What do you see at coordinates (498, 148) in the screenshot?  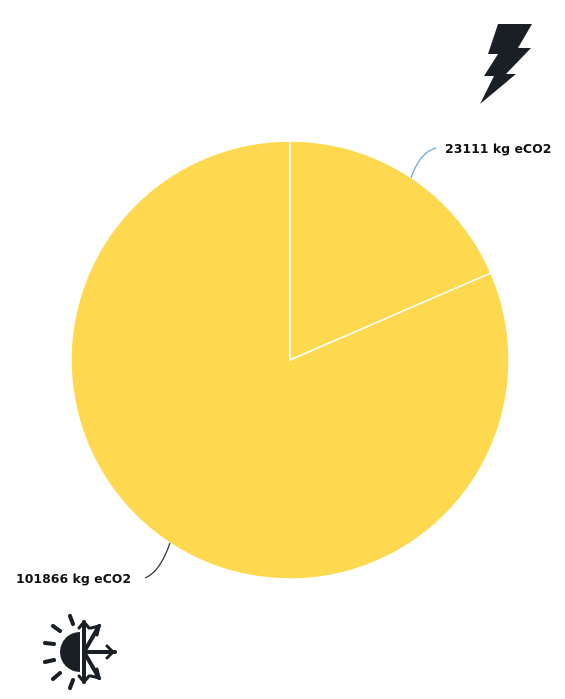 I see `slice-label-23111: 23111 kg eCO2` at bounding box center [498, 148].